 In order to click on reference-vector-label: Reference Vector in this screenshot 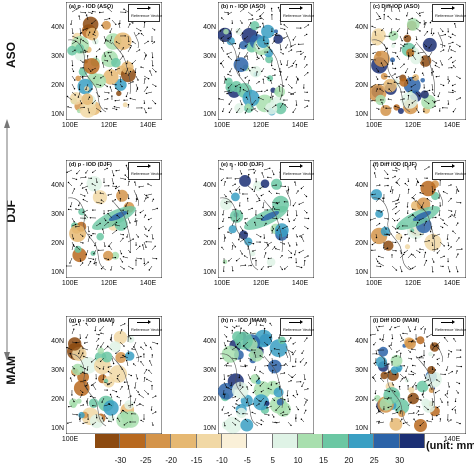, I will do `click(146, 15)`.